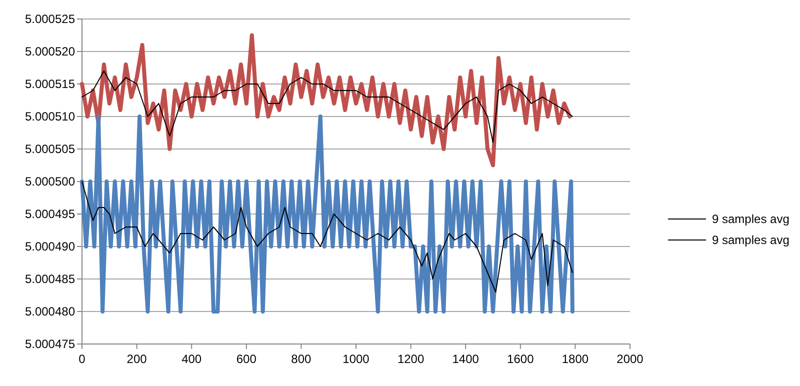 The height and width of the screenshot is (386, 800). I want to click on x-tick-label: 2000, so click(630, 359).